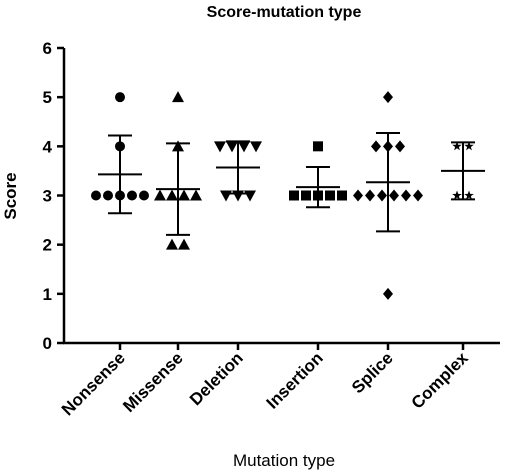 The image size is (510, 474). What do you see at coordinates (93, 383) in the screenshot?
I see `x-tick-label: Nonsense` at bounding box center [93, 383].